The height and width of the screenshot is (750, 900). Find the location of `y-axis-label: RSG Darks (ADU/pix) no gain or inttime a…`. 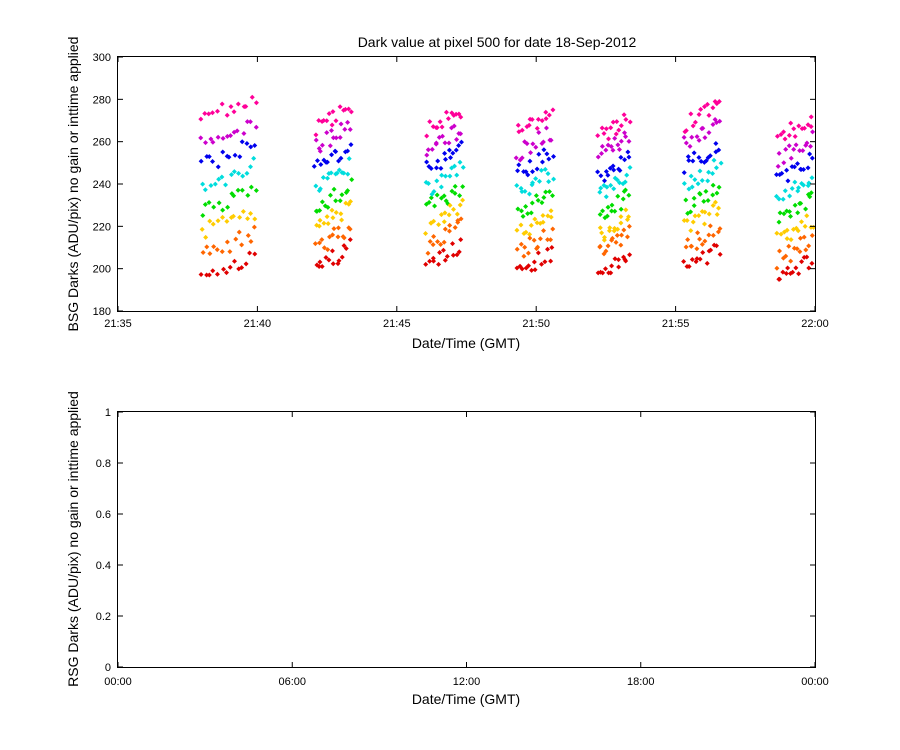

y-axis-label: RSG Darks (ADU/pix) no gain or inttime a… is located at coordinates (73, 539).